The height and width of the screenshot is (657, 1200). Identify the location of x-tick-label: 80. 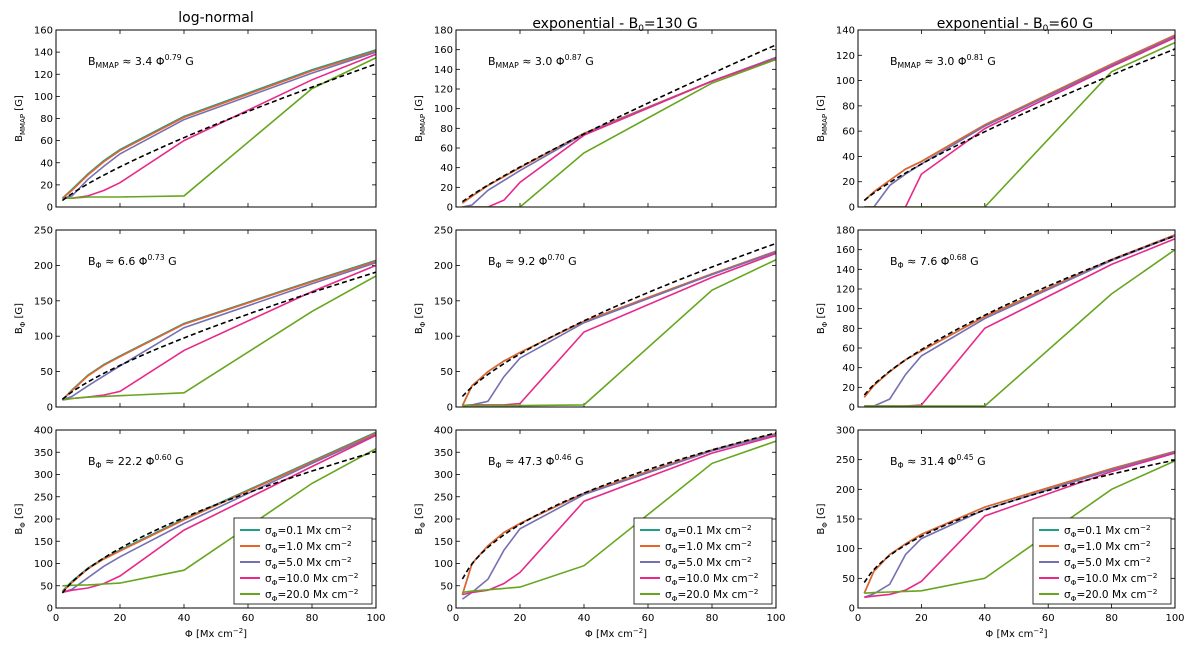
(1111, 618).